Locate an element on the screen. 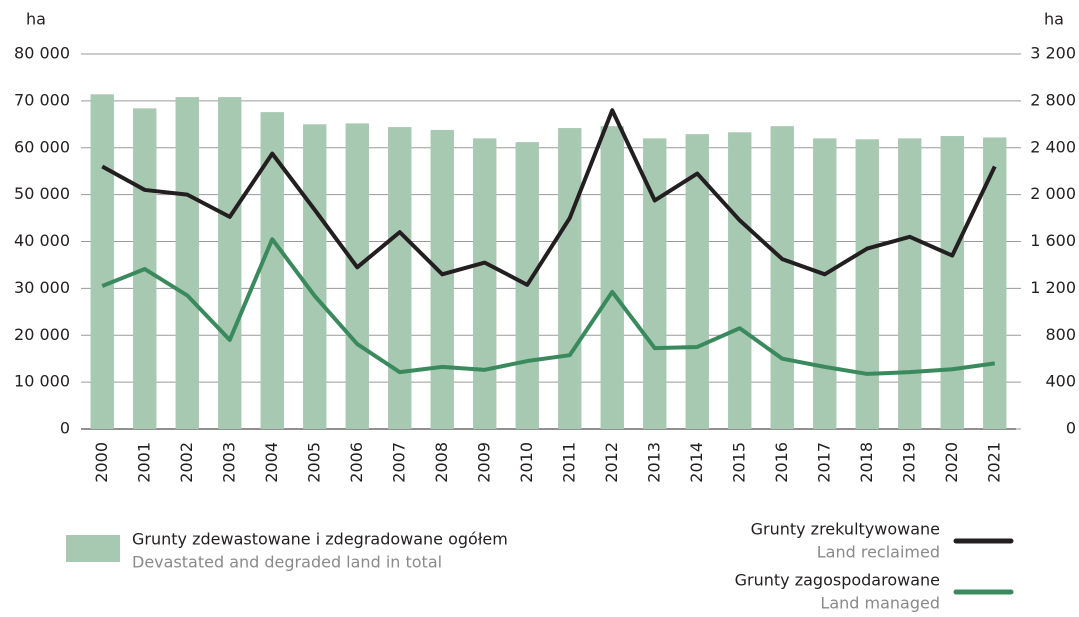  x-tick-label: 2013 is located at coordinates (653, 462).